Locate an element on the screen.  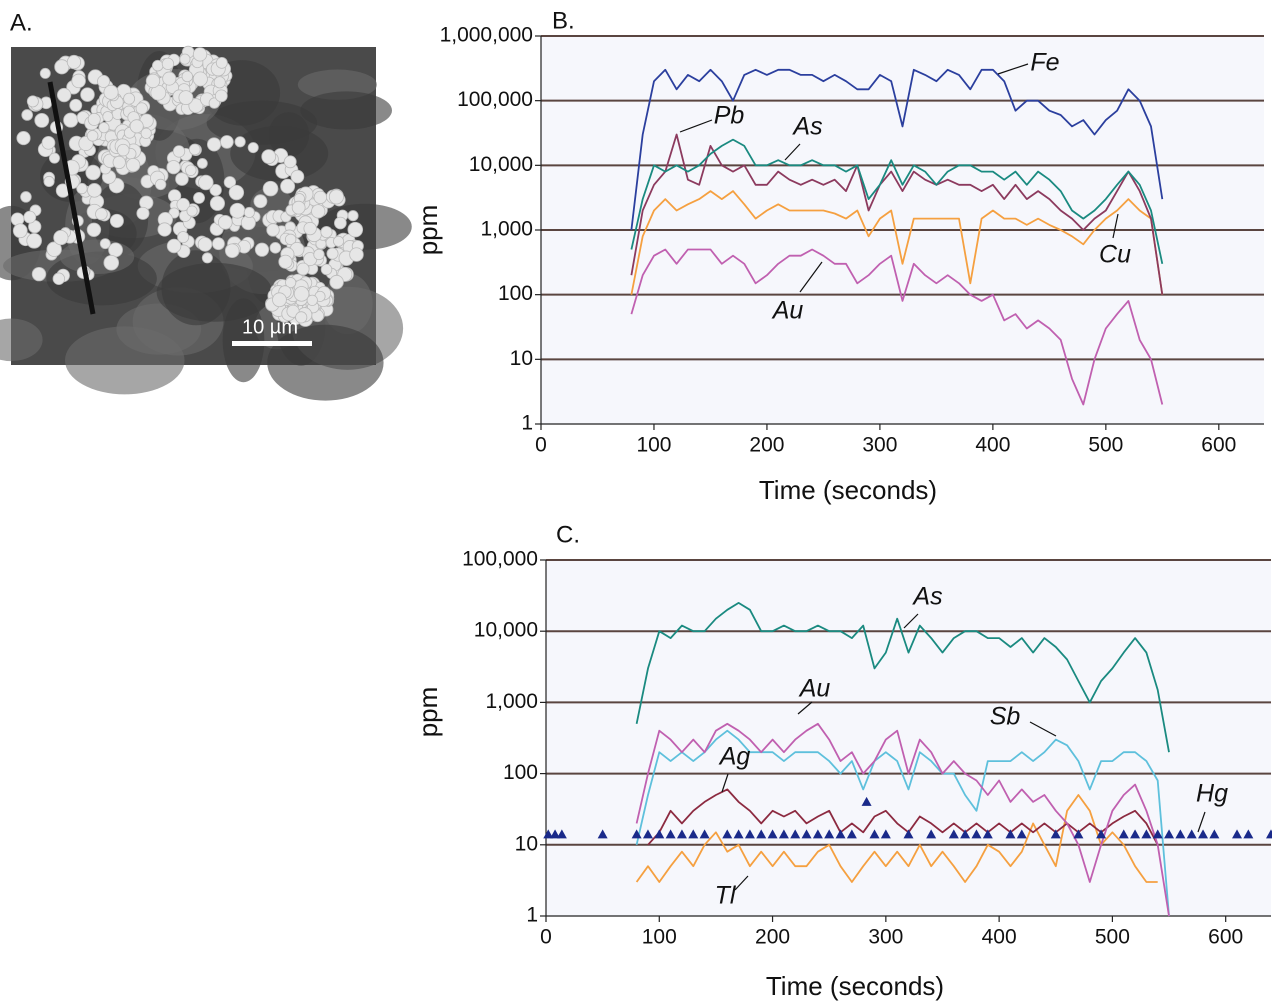
transect-line is located at coordinates (71, 198).